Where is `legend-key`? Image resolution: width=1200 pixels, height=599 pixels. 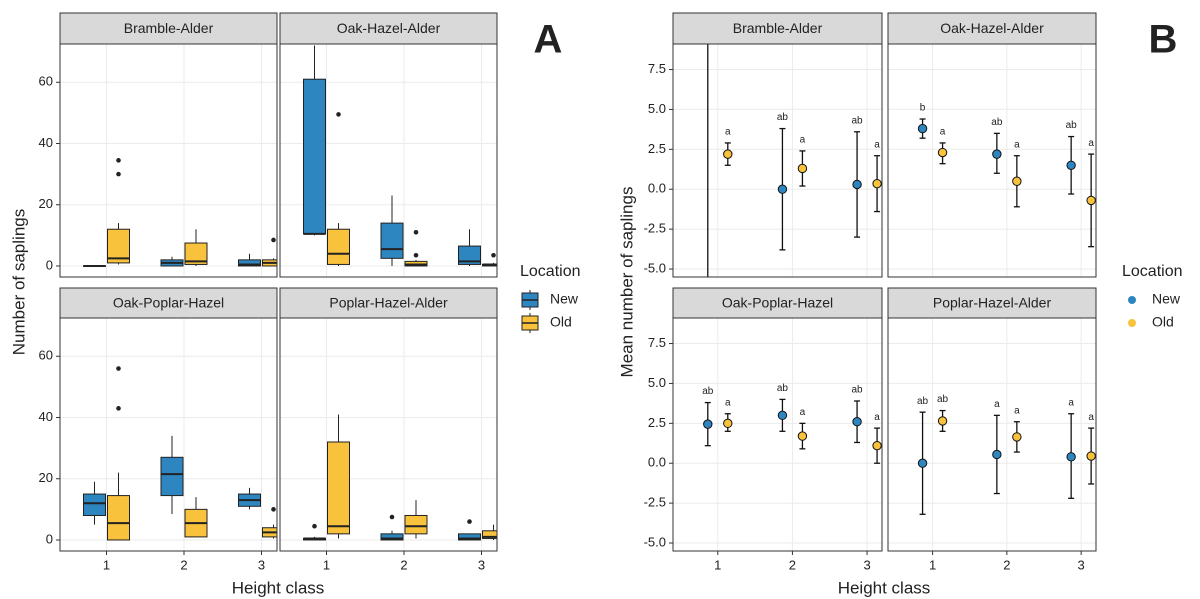 legend-key is located at coordinates (1132, 323).